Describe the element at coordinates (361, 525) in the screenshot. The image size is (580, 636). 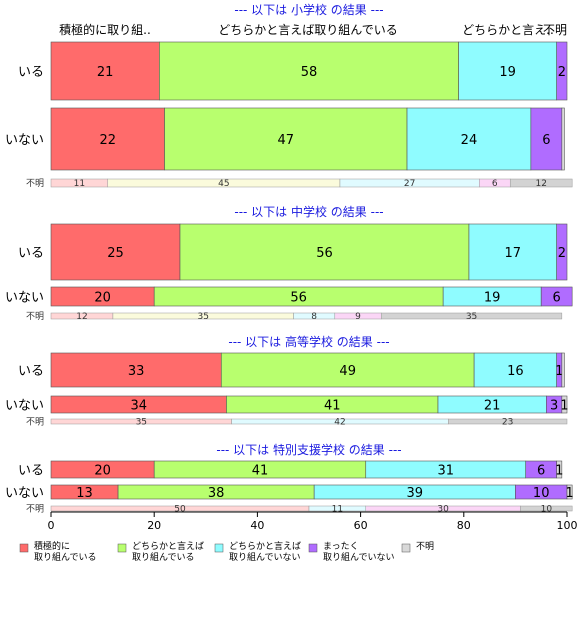
I see `x-tick-label: 60` at that location.